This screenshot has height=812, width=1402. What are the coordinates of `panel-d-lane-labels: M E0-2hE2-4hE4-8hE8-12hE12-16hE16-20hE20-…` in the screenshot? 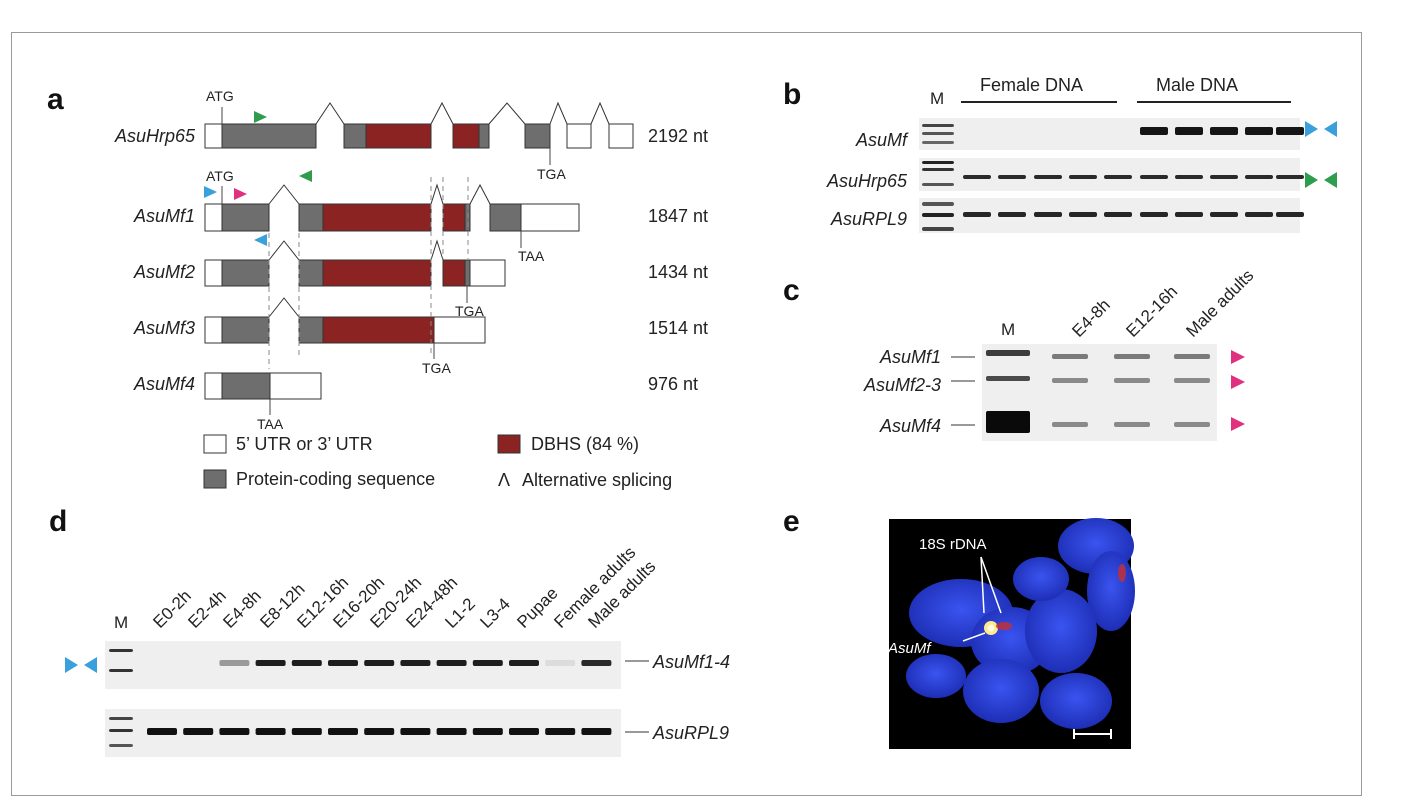 It's located at (386, 587).